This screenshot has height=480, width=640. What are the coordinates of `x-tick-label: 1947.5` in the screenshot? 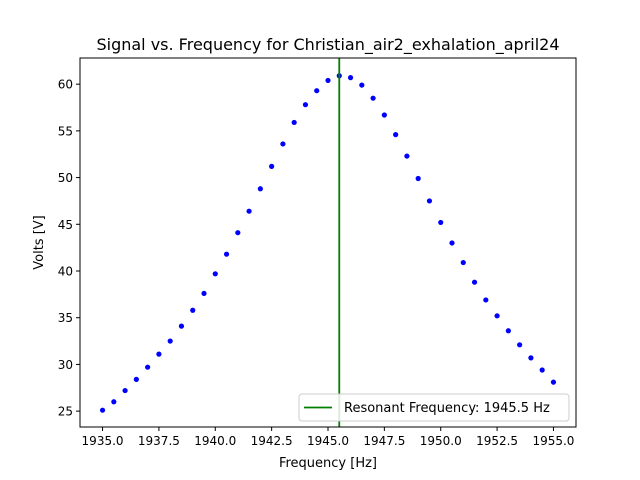 It's located at (384, 441).